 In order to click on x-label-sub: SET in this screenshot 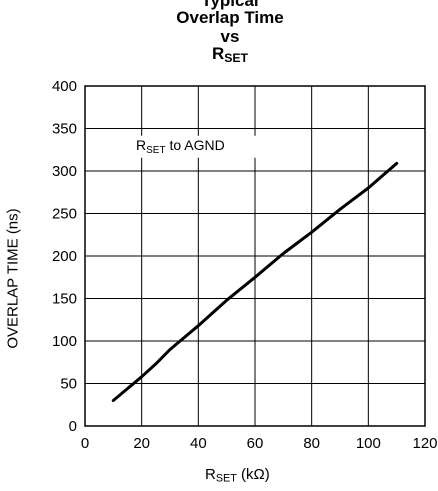, I will do `click(226, 478)`.